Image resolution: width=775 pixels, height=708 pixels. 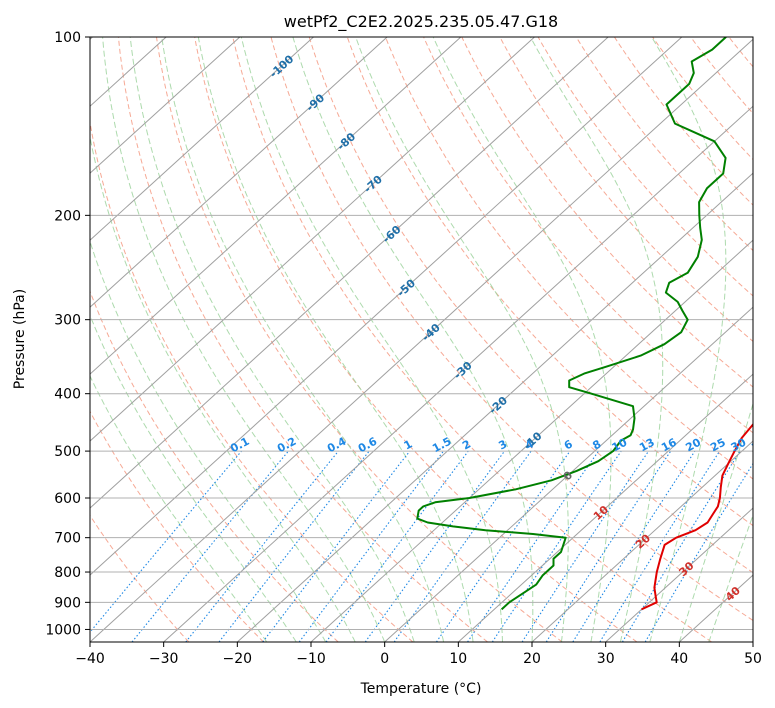 I want to click on x-axis-label: Temperature (°C), so click(x=421, y=689).